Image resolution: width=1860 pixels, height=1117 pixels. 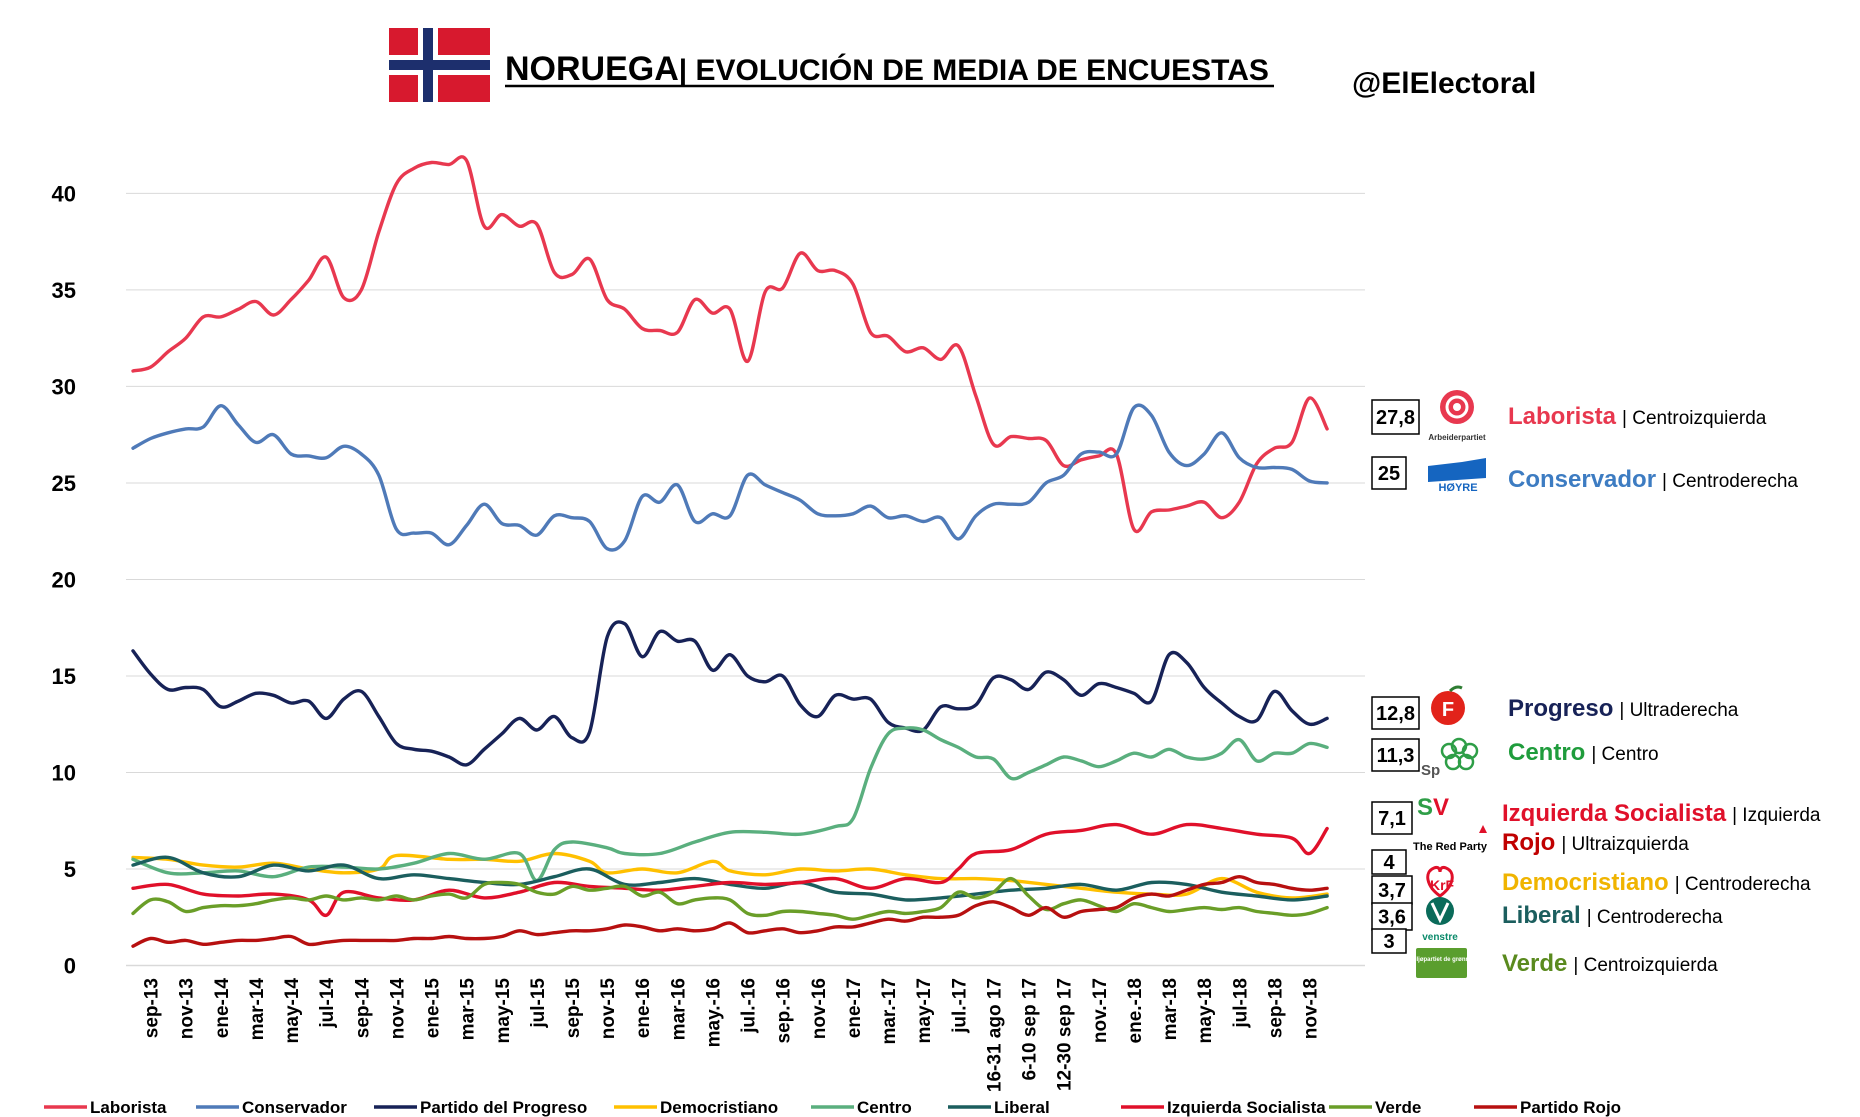 What do you see at coordinates (1392, 918) in the screenshot?
I see `end-value-text: 3,6` at bounding box center [1392, 918].